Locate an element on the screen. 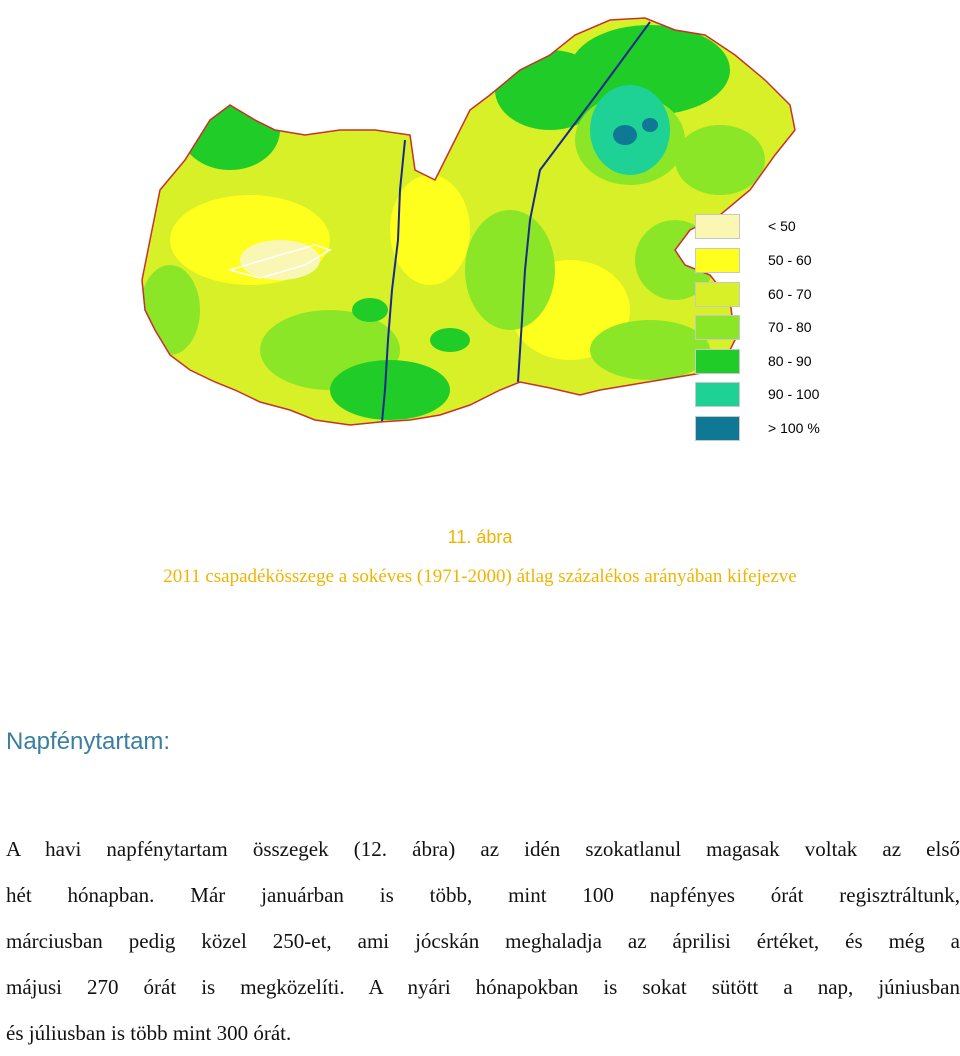  lake-balaton is located at coordinates (279, 261).